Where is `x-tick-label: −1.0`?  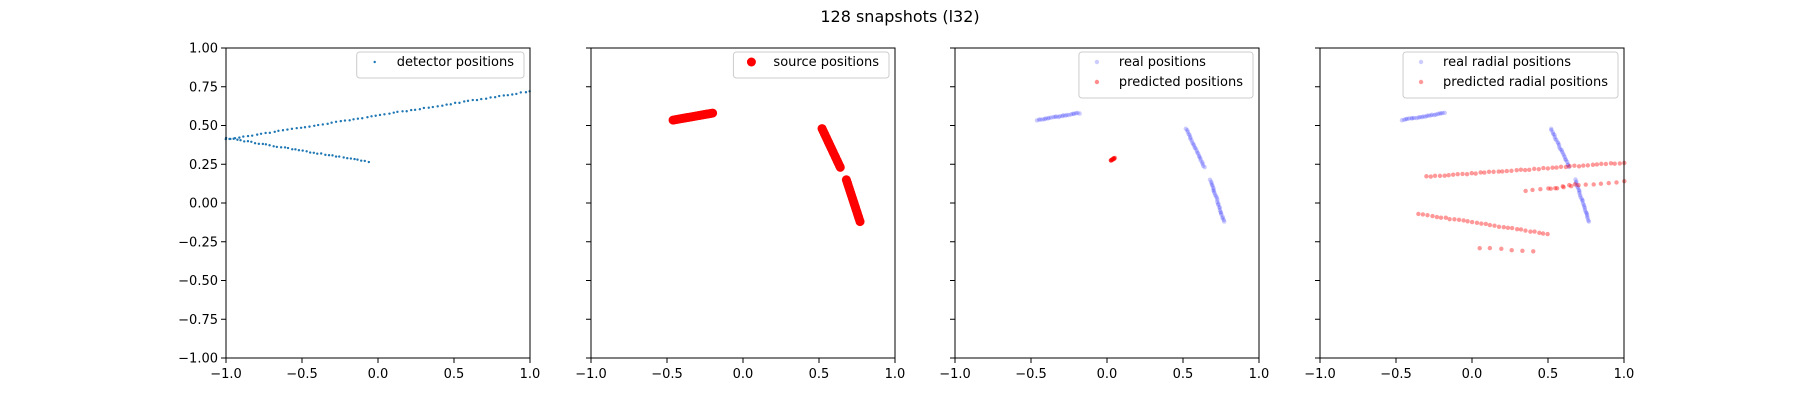 x-tick-label: −1.0 is located at coordinates (955, 374).